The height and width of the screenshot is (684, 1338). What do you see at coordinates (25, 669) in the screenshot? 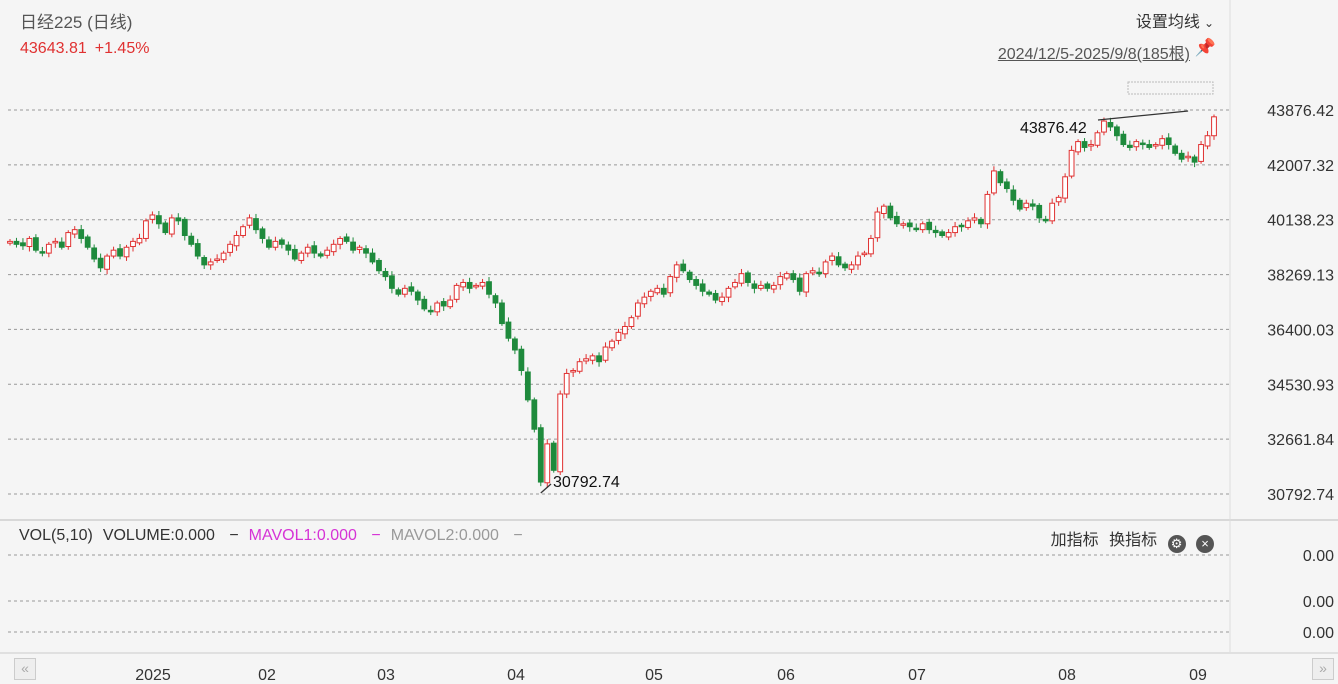
I see `scroll-left-icon: «` at bounding box center [25, 669].